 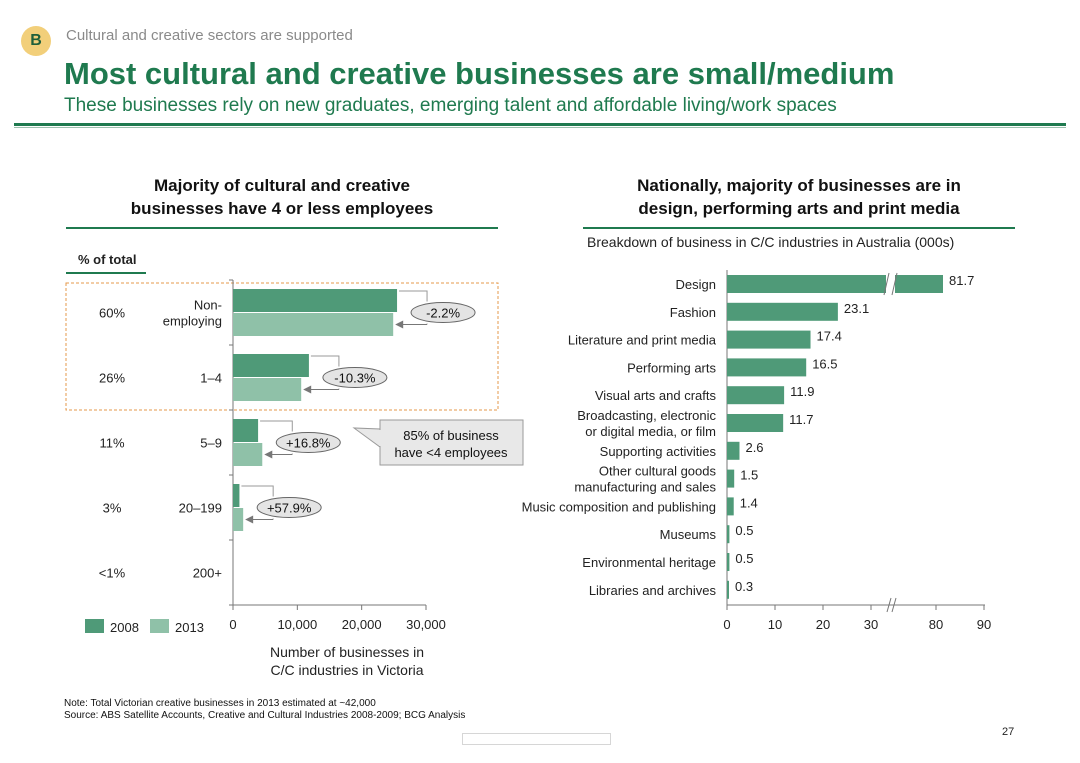 I want to click on right-category-label: Museums, so click(x=688, y=534).